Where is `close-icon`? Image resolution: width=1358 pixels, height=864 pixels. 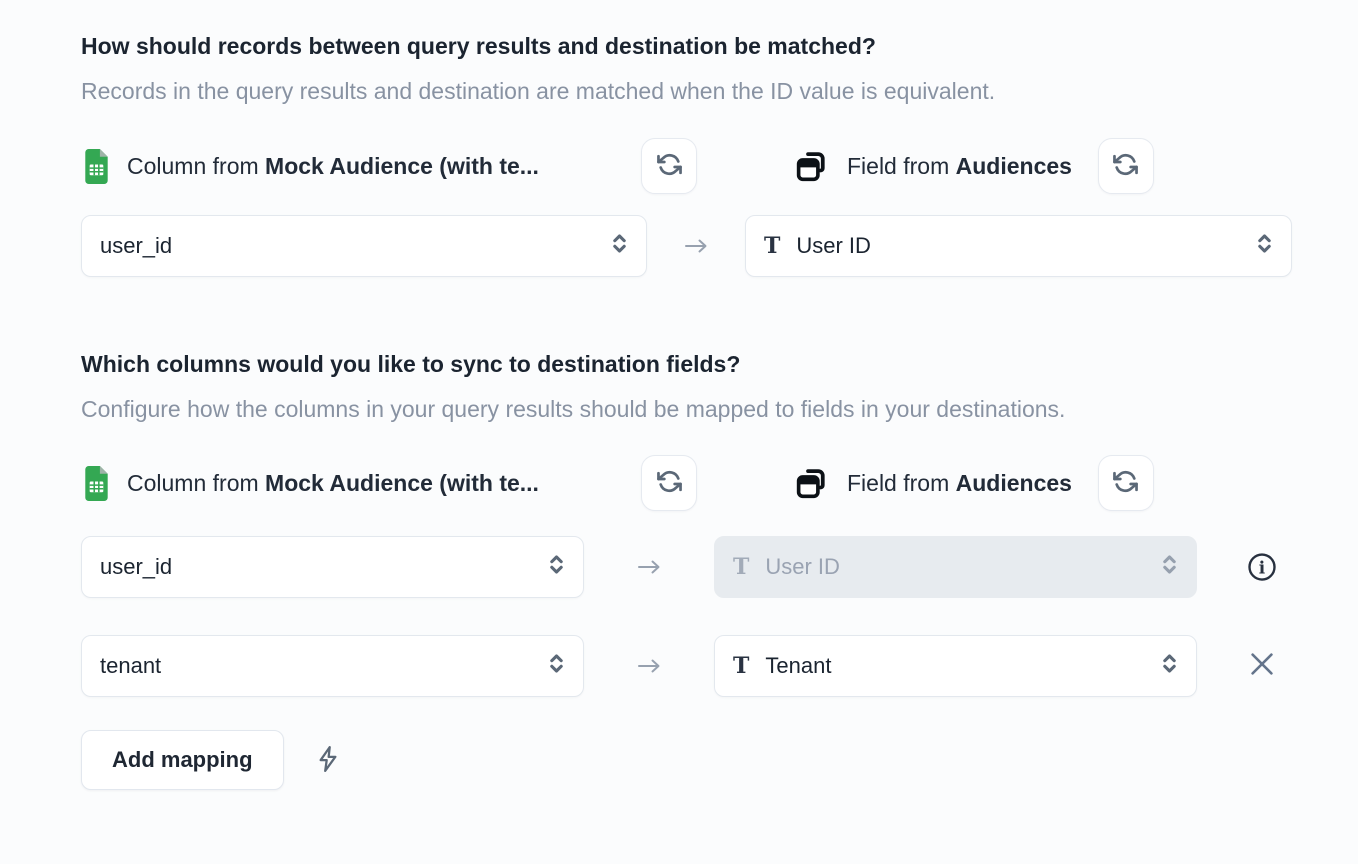 close-icon is located at coordinates (1262, 666).